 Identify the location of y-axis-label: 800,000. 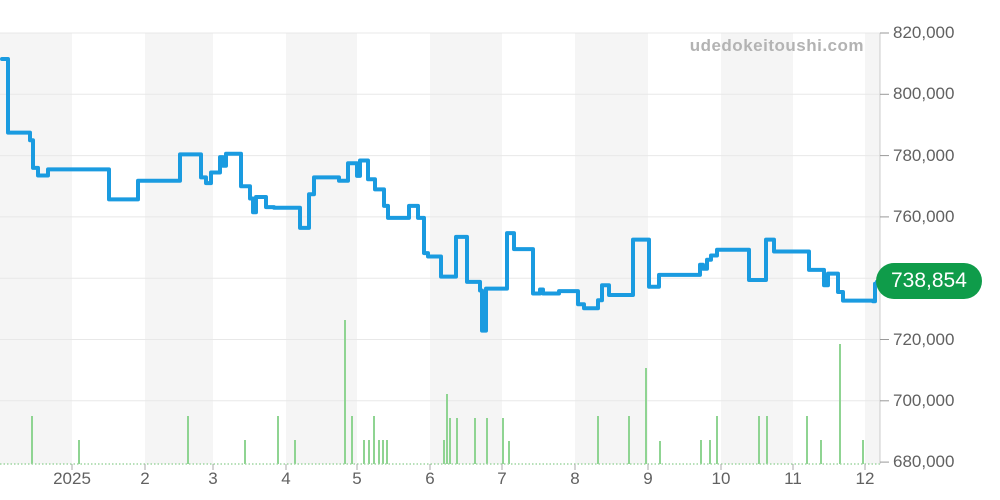
(924, 94).